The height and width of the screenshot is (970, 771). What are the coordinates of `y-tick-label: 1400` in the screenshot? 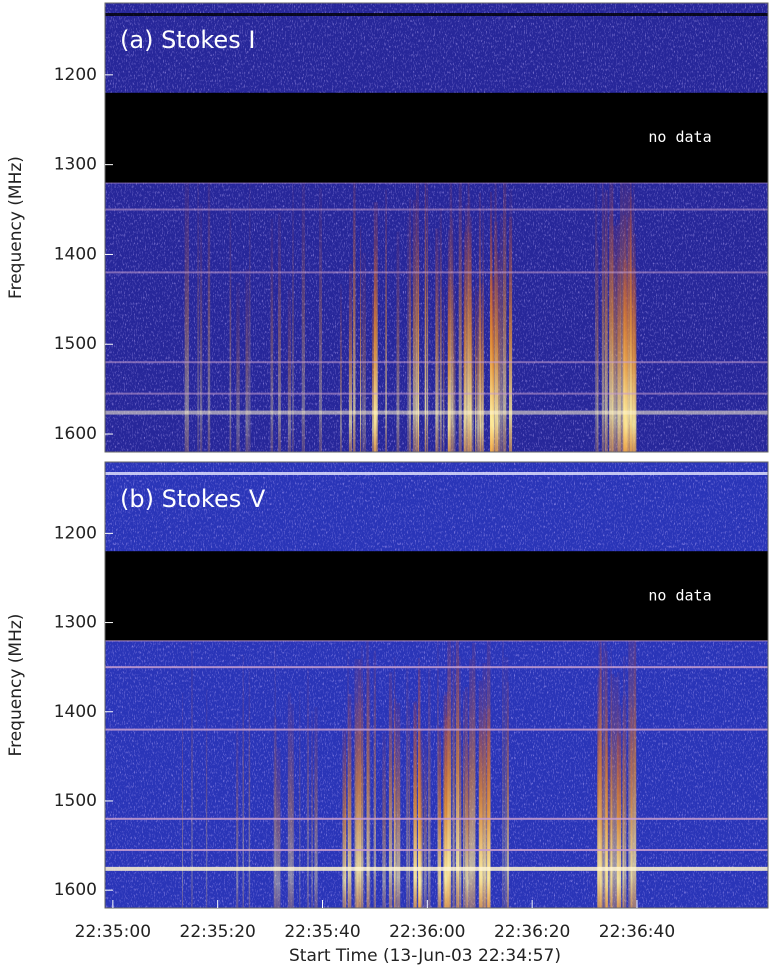 It's located at (75, 712).